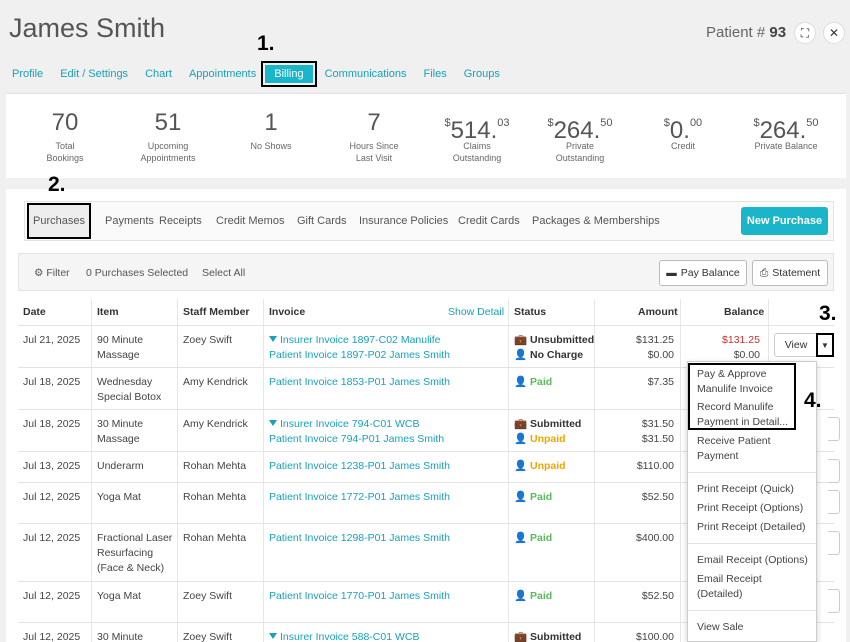 This screenshot has width=850, height=642. I want to click on expand-icon: ⛶, so click(805, 33).